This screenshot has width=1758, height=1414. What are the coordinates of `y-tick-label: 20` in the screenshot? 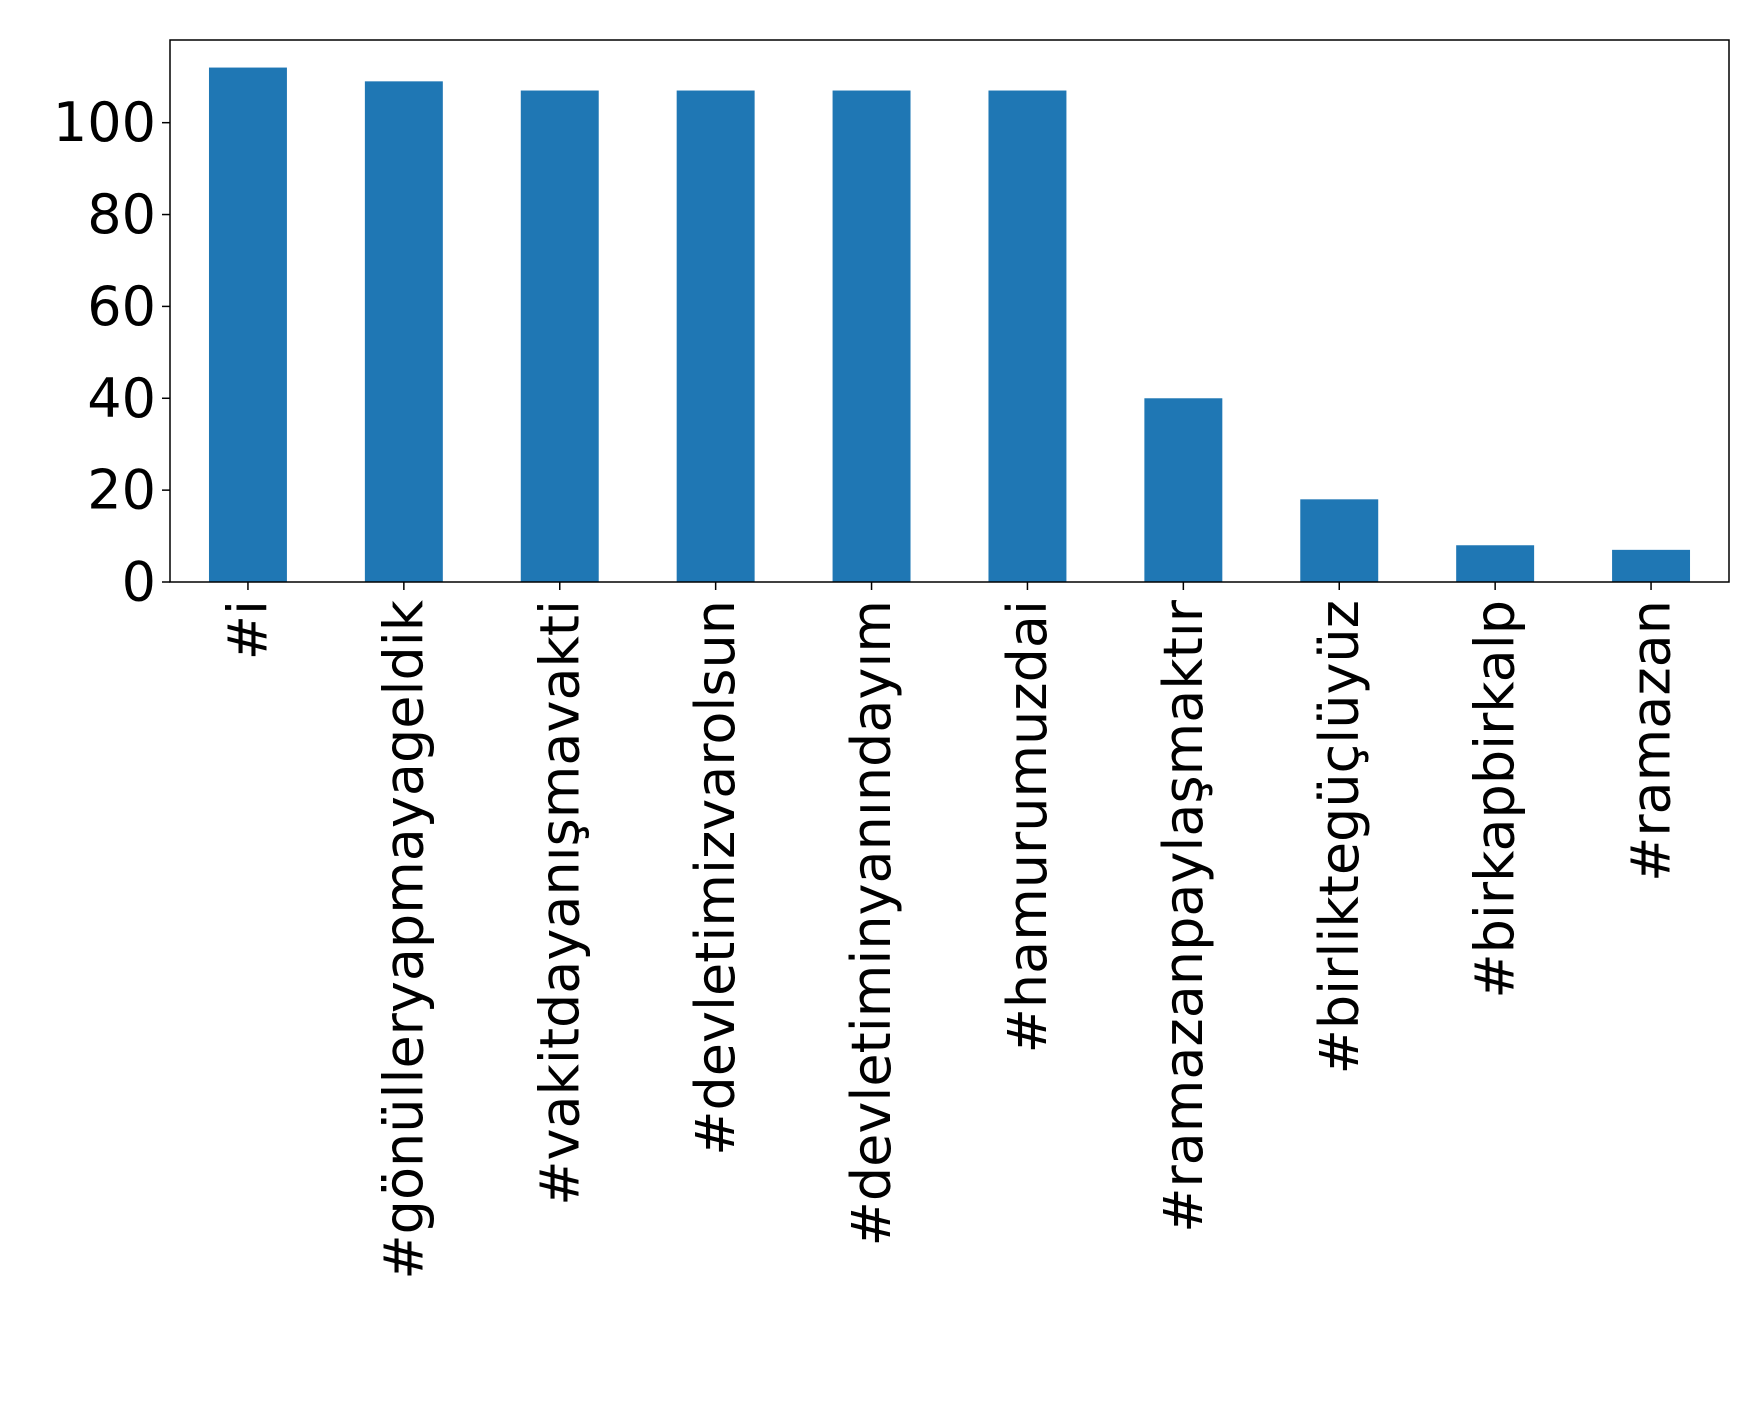 It's located at (121, 490).